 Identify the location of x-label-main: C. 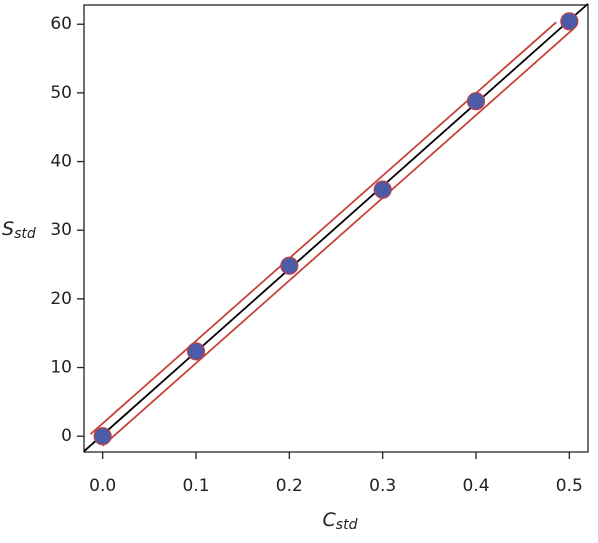
(330, 520).